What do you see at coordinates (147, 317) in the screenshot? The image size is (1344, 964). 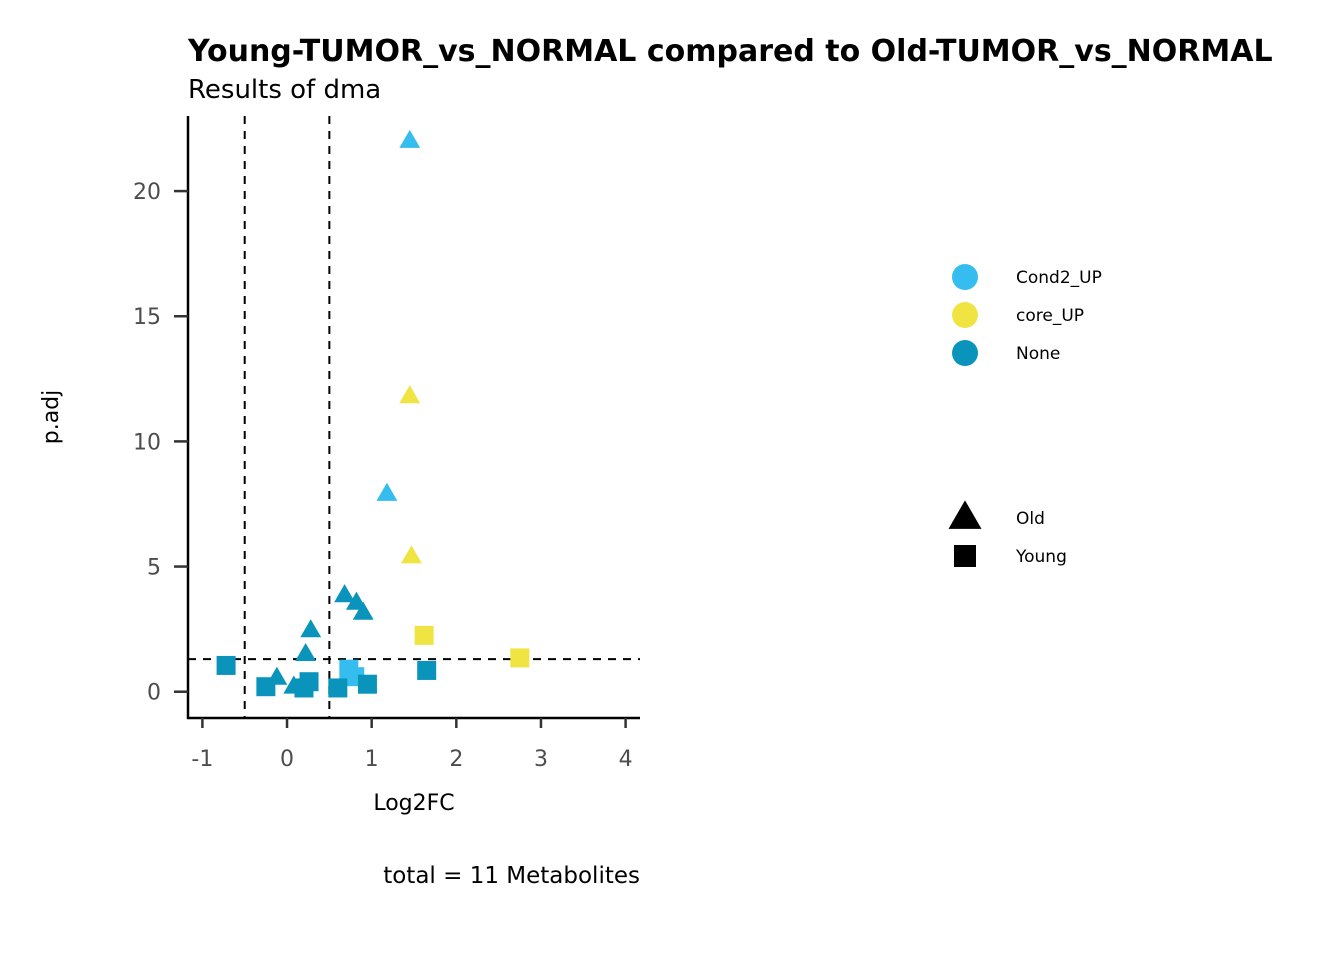 I see `y-tick-label: 15` at bounding box center [147, 317].